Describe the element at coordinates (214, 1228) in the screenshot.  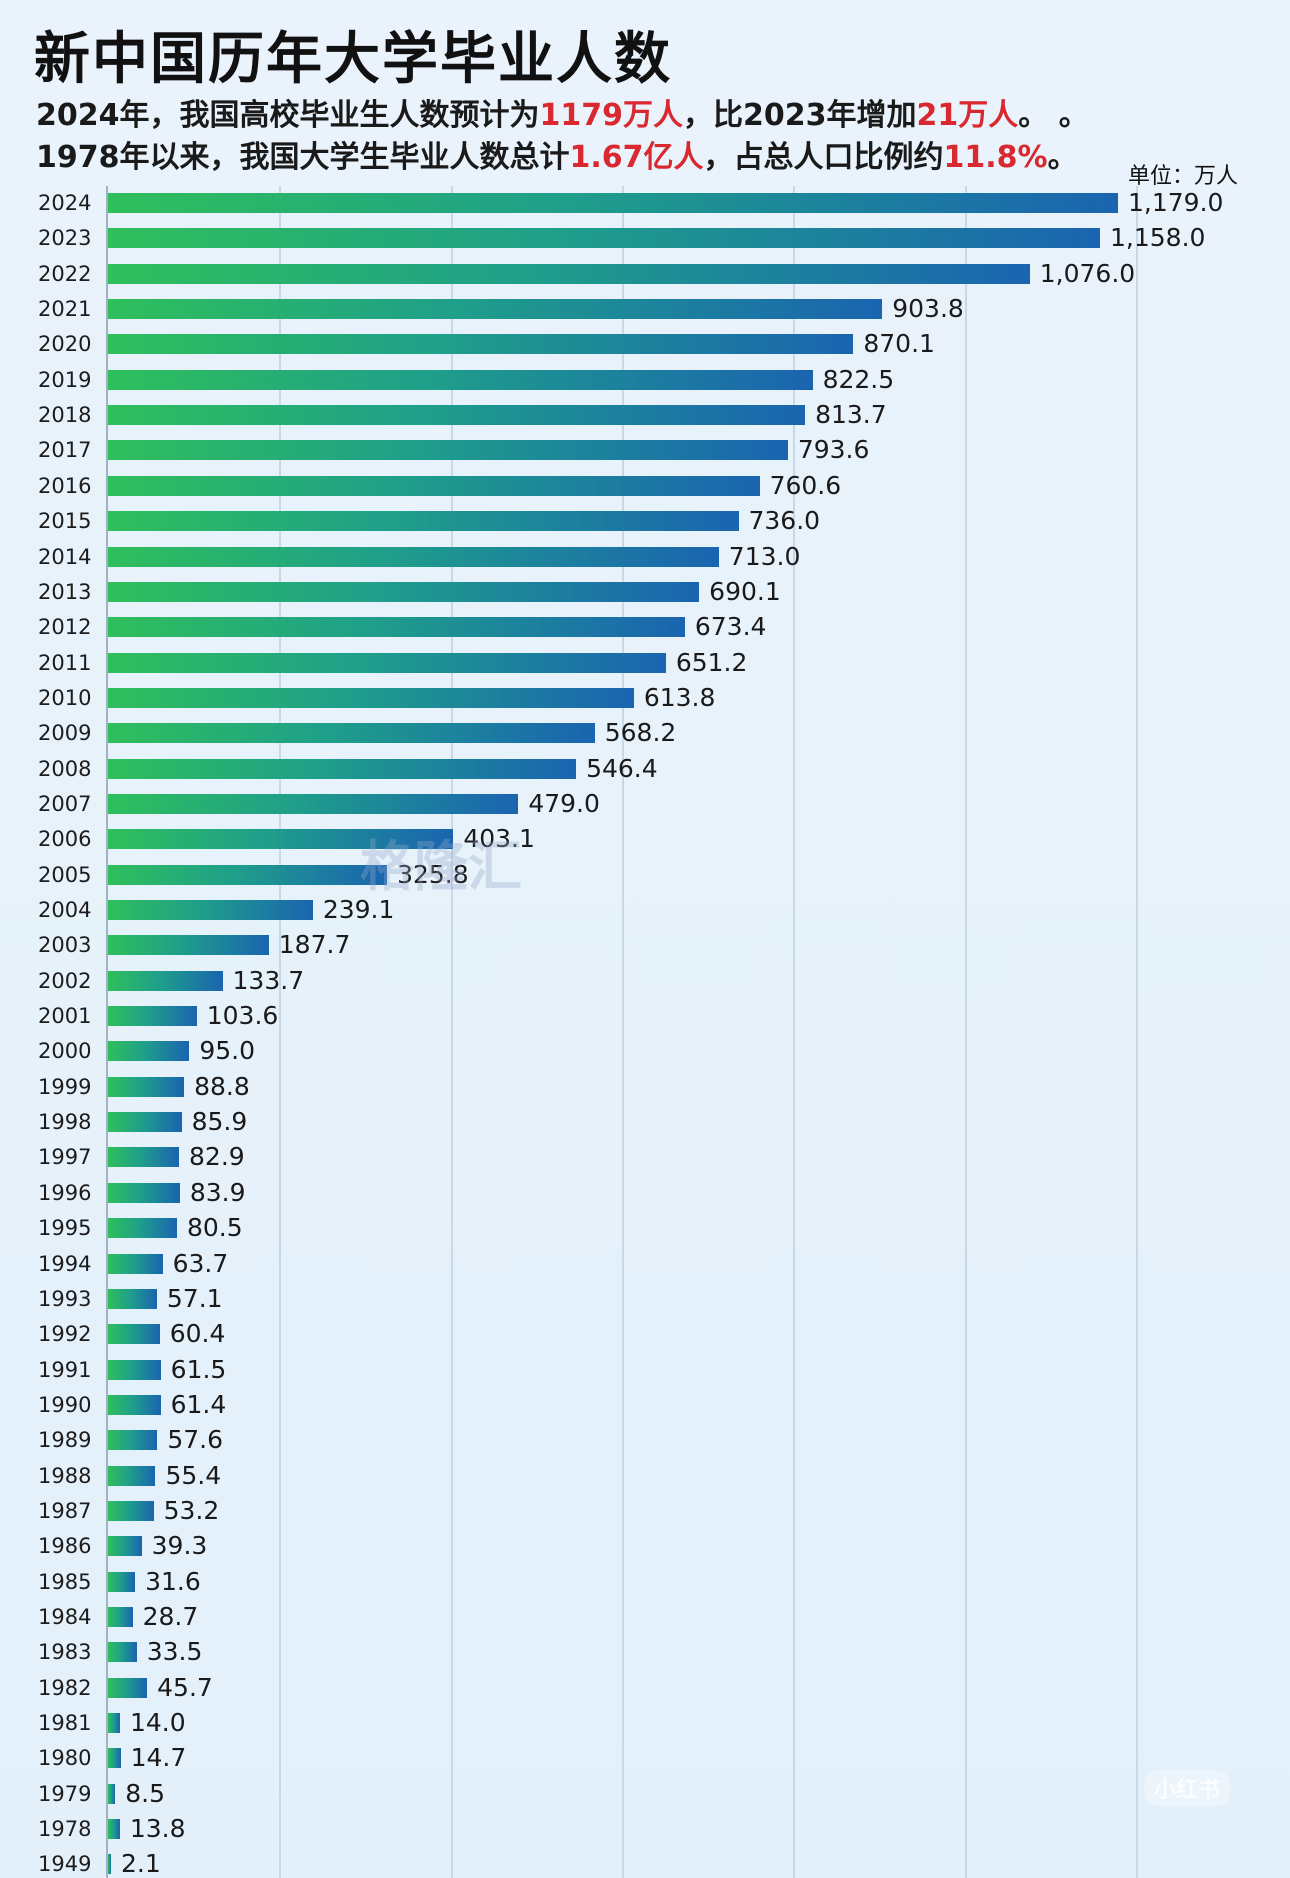
I see `value-label-1995: 80.5` at that location.